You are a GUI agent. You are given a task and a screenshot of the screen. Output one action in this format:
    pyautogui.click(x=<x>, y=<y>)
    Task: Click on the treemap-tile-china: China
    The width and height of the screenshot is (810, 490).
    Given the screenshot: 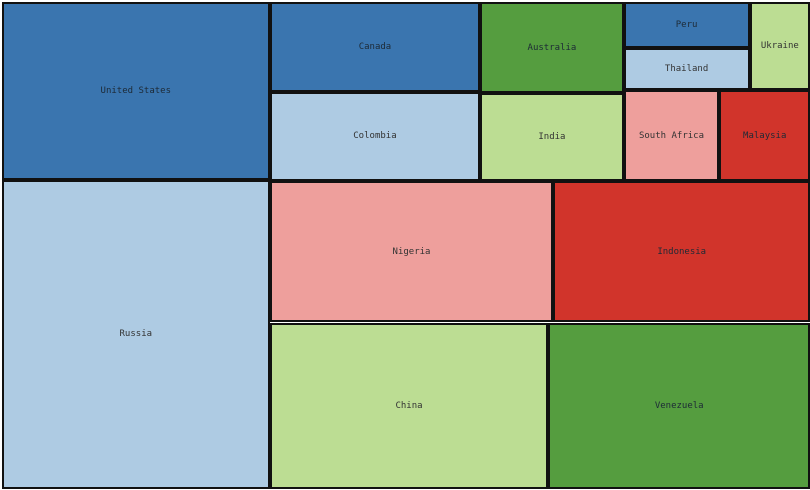 What is the action you would take?
    pyautogui.click(x=409, y=405)
    